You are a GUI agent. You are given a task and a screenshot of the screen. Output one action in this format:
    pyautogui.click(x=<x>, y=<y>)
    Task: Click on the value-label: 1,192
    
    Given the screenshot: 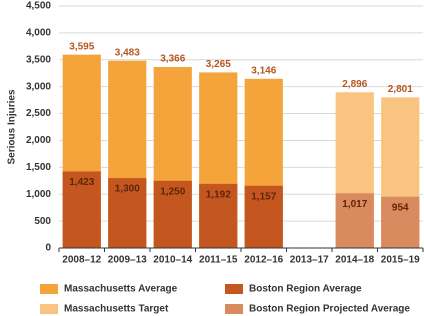 What is the action you would take?
    pyautogui.click(x=218, y=195)
    